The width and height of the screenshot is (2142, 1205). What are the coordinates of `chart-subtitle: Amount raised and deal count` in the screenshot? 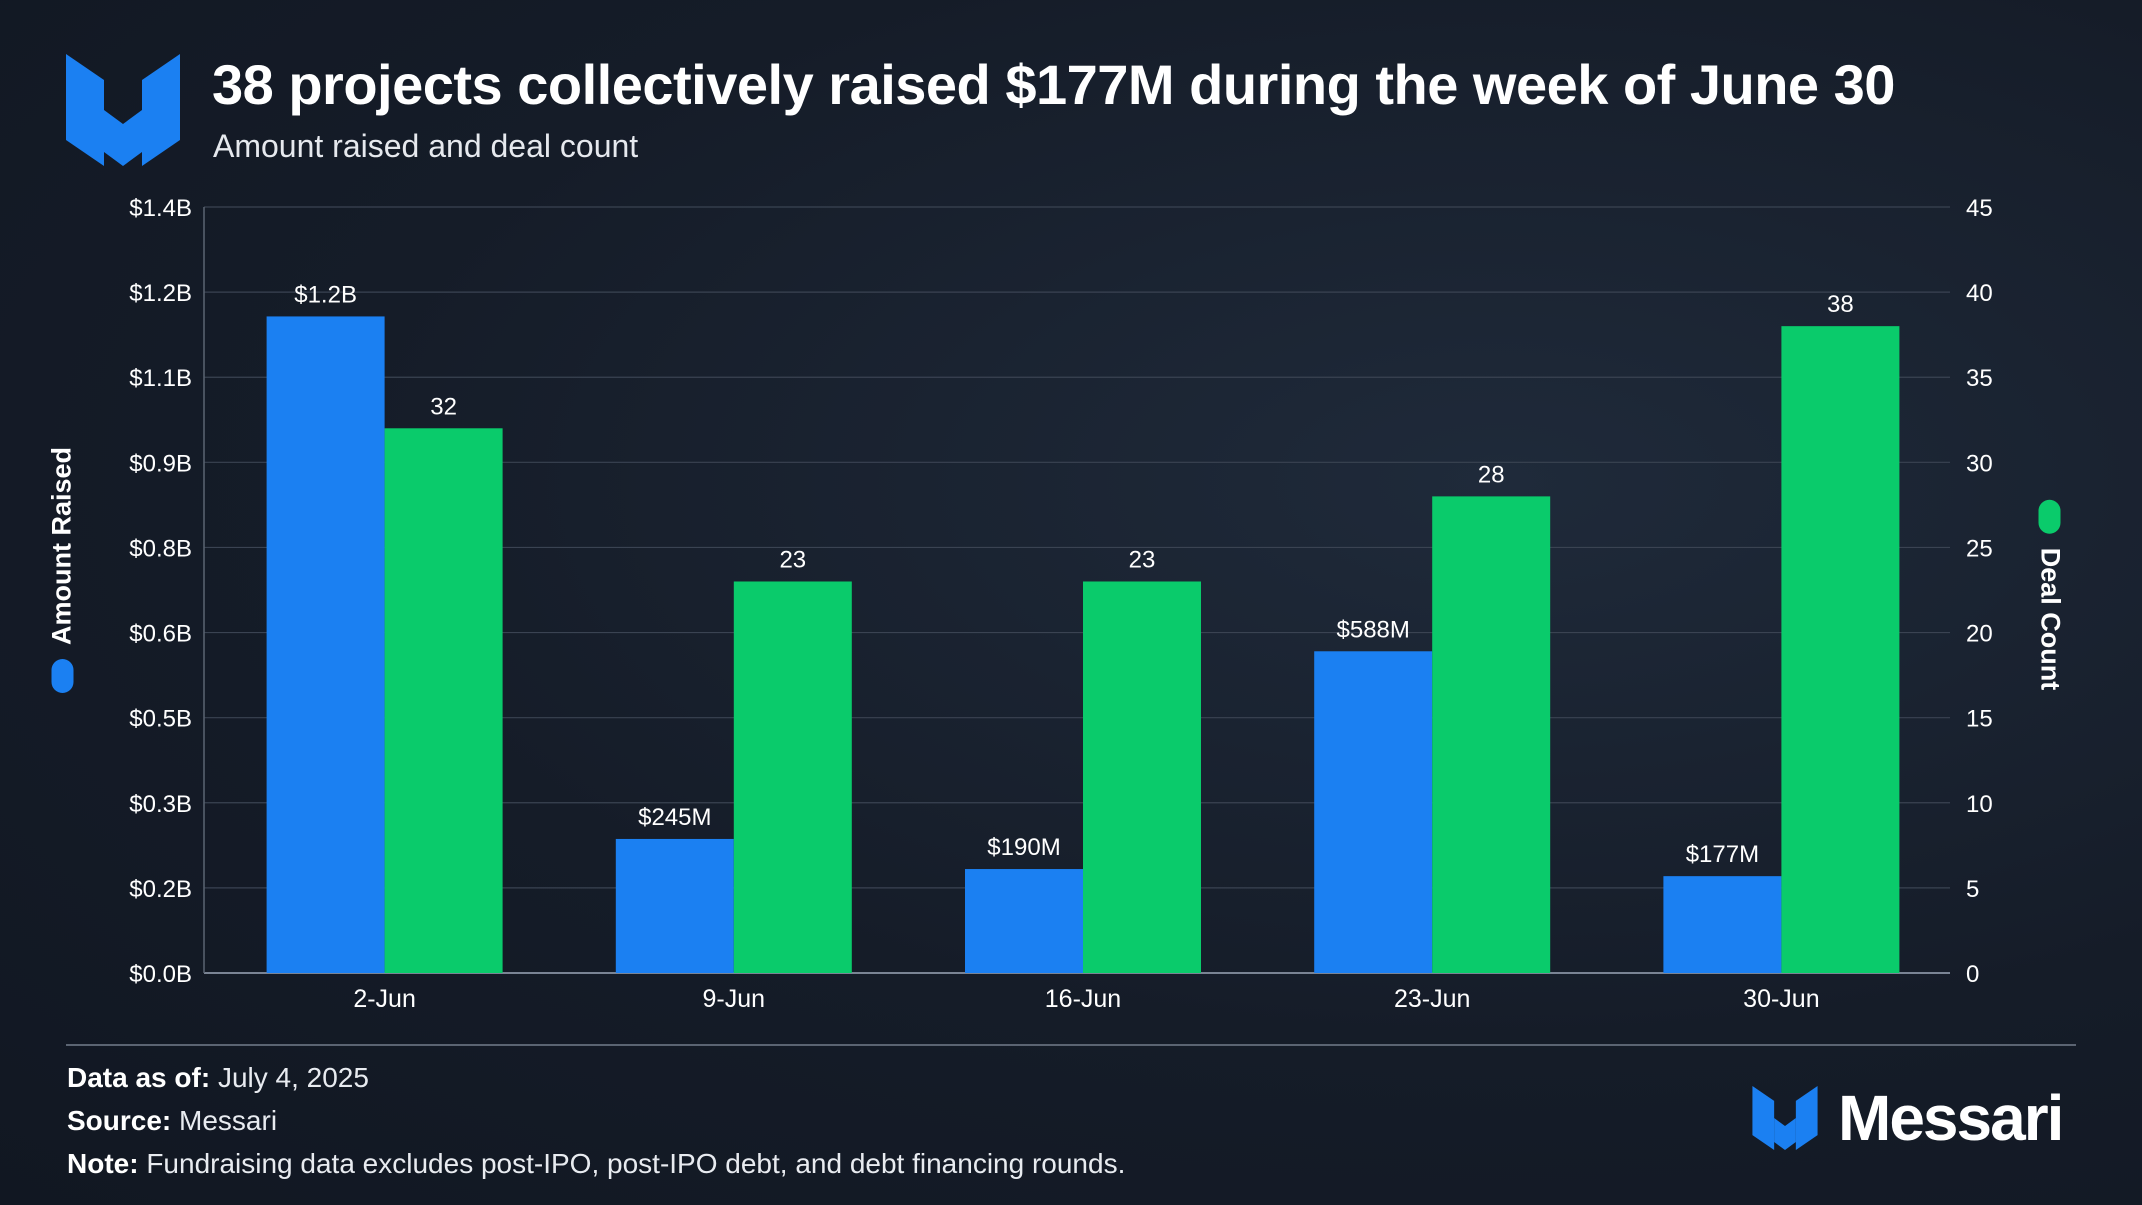 It's located at (426, 146).